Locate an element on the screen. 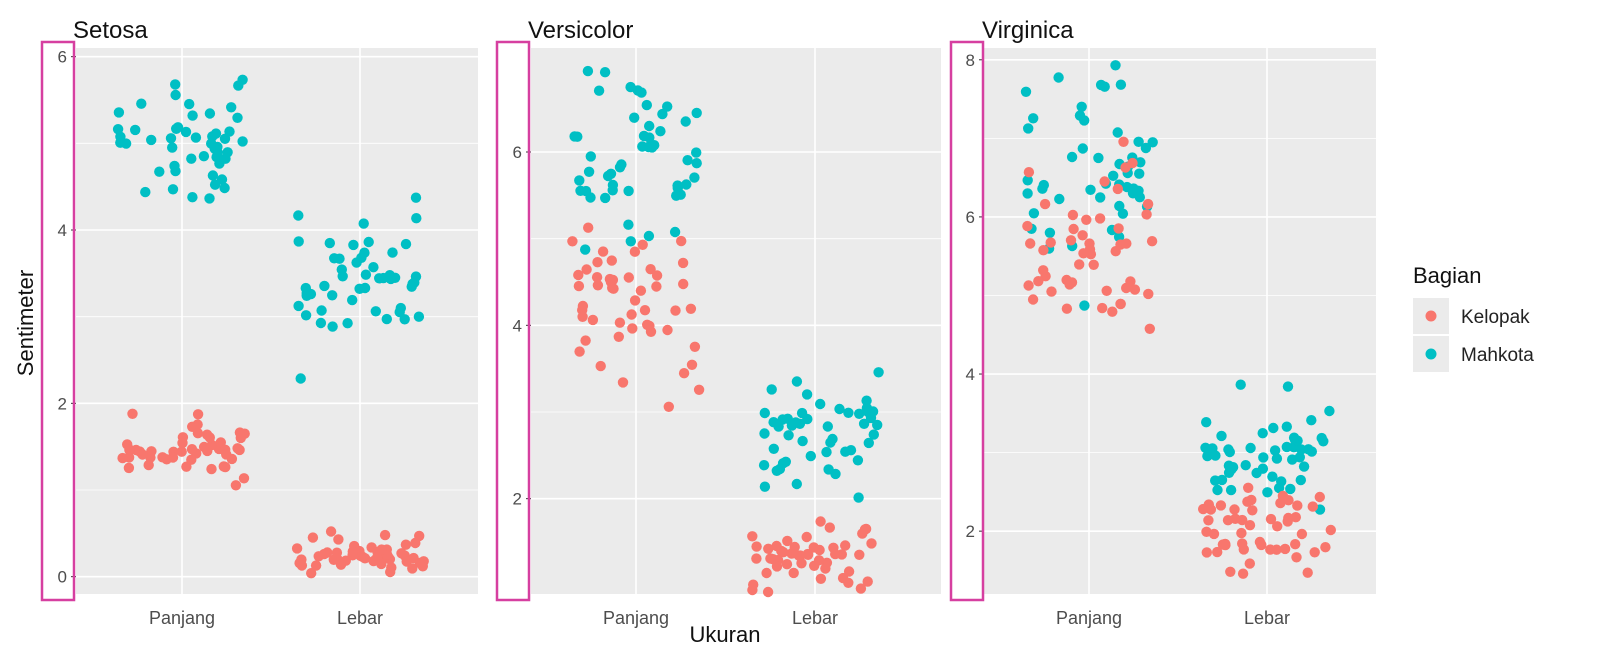  highlight-box-virginica is located at coordinates (967, 321).